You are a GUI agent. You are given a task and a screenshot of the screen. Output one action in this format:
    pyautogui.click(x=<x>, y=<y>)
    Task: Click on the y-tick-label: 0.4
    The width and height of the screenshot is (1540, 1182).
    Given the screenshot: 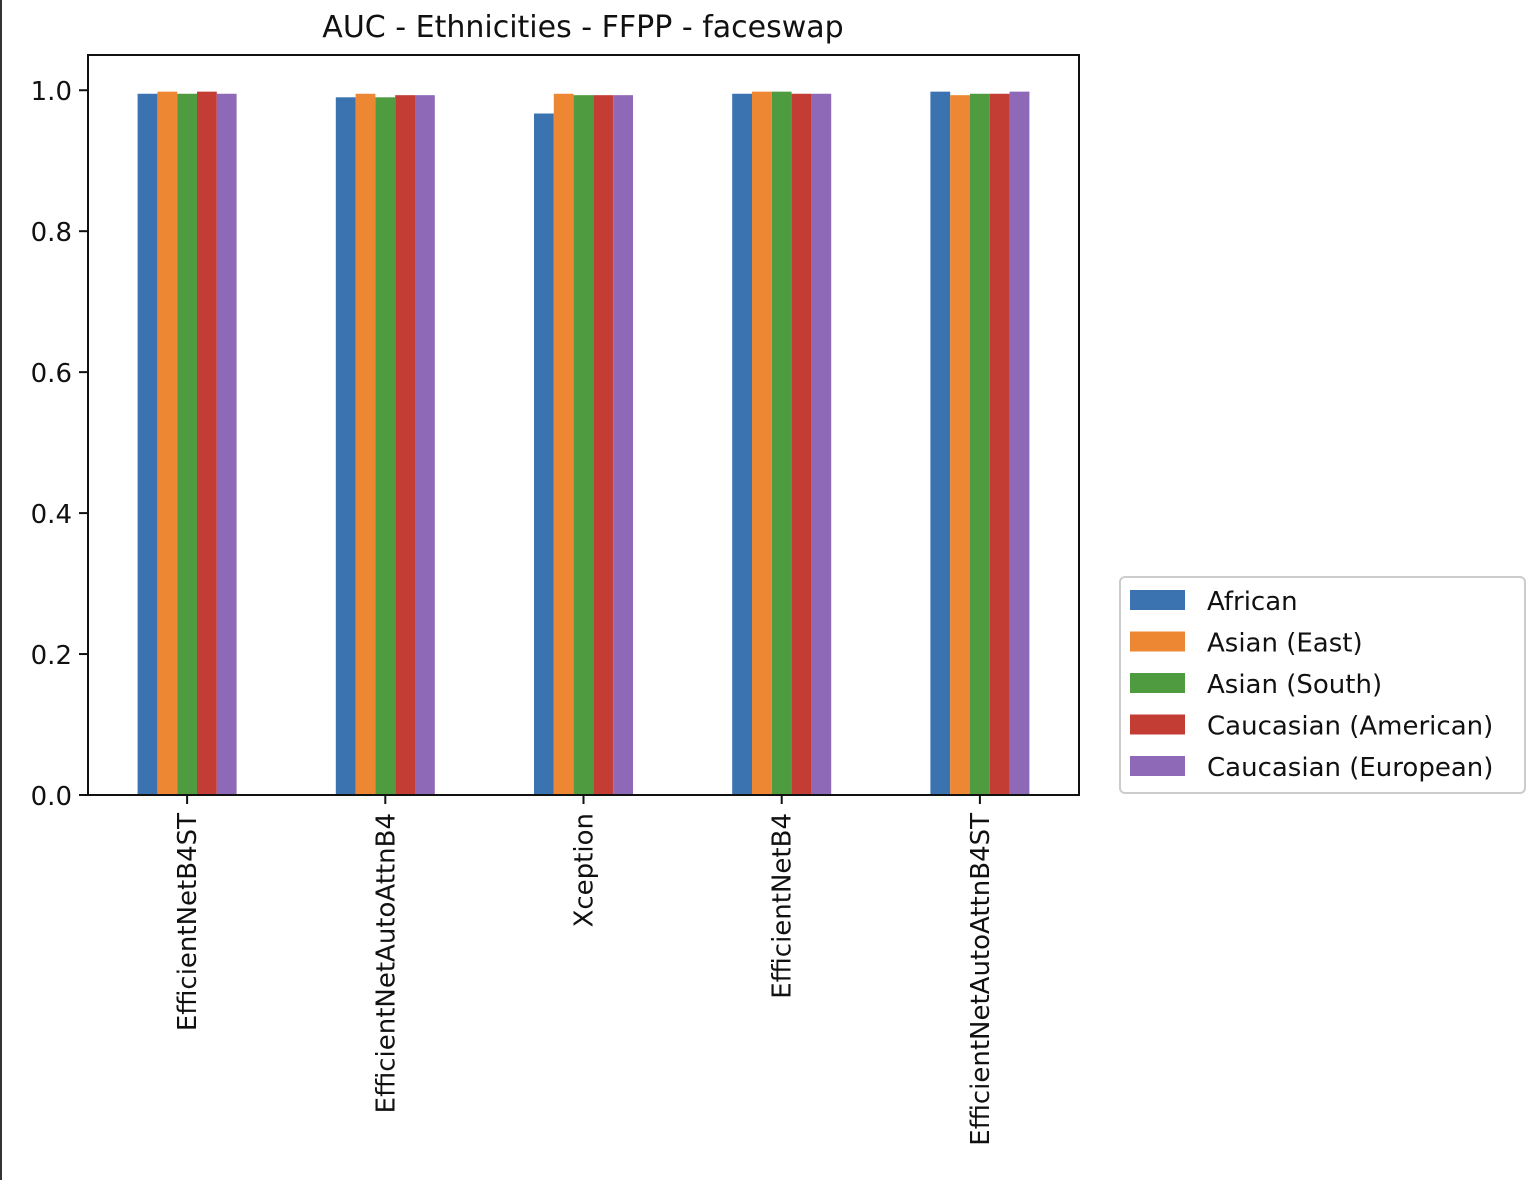 What is the action you would take?
    pyautogui.click(x=51, y=515)
    